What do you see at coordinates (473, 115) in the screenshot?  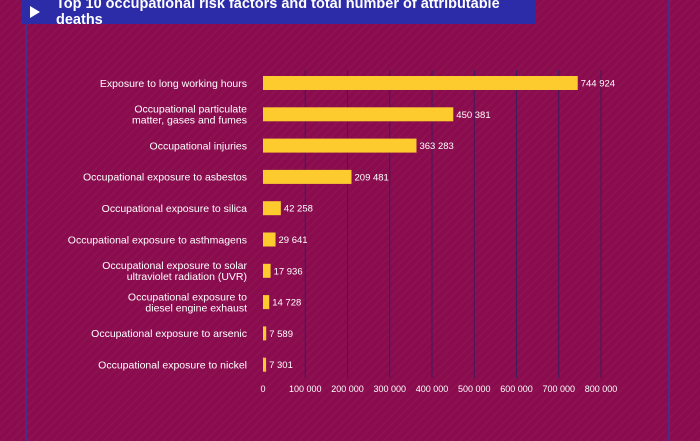 I see `value-label: 450 381` at bounding box center [473, 115].